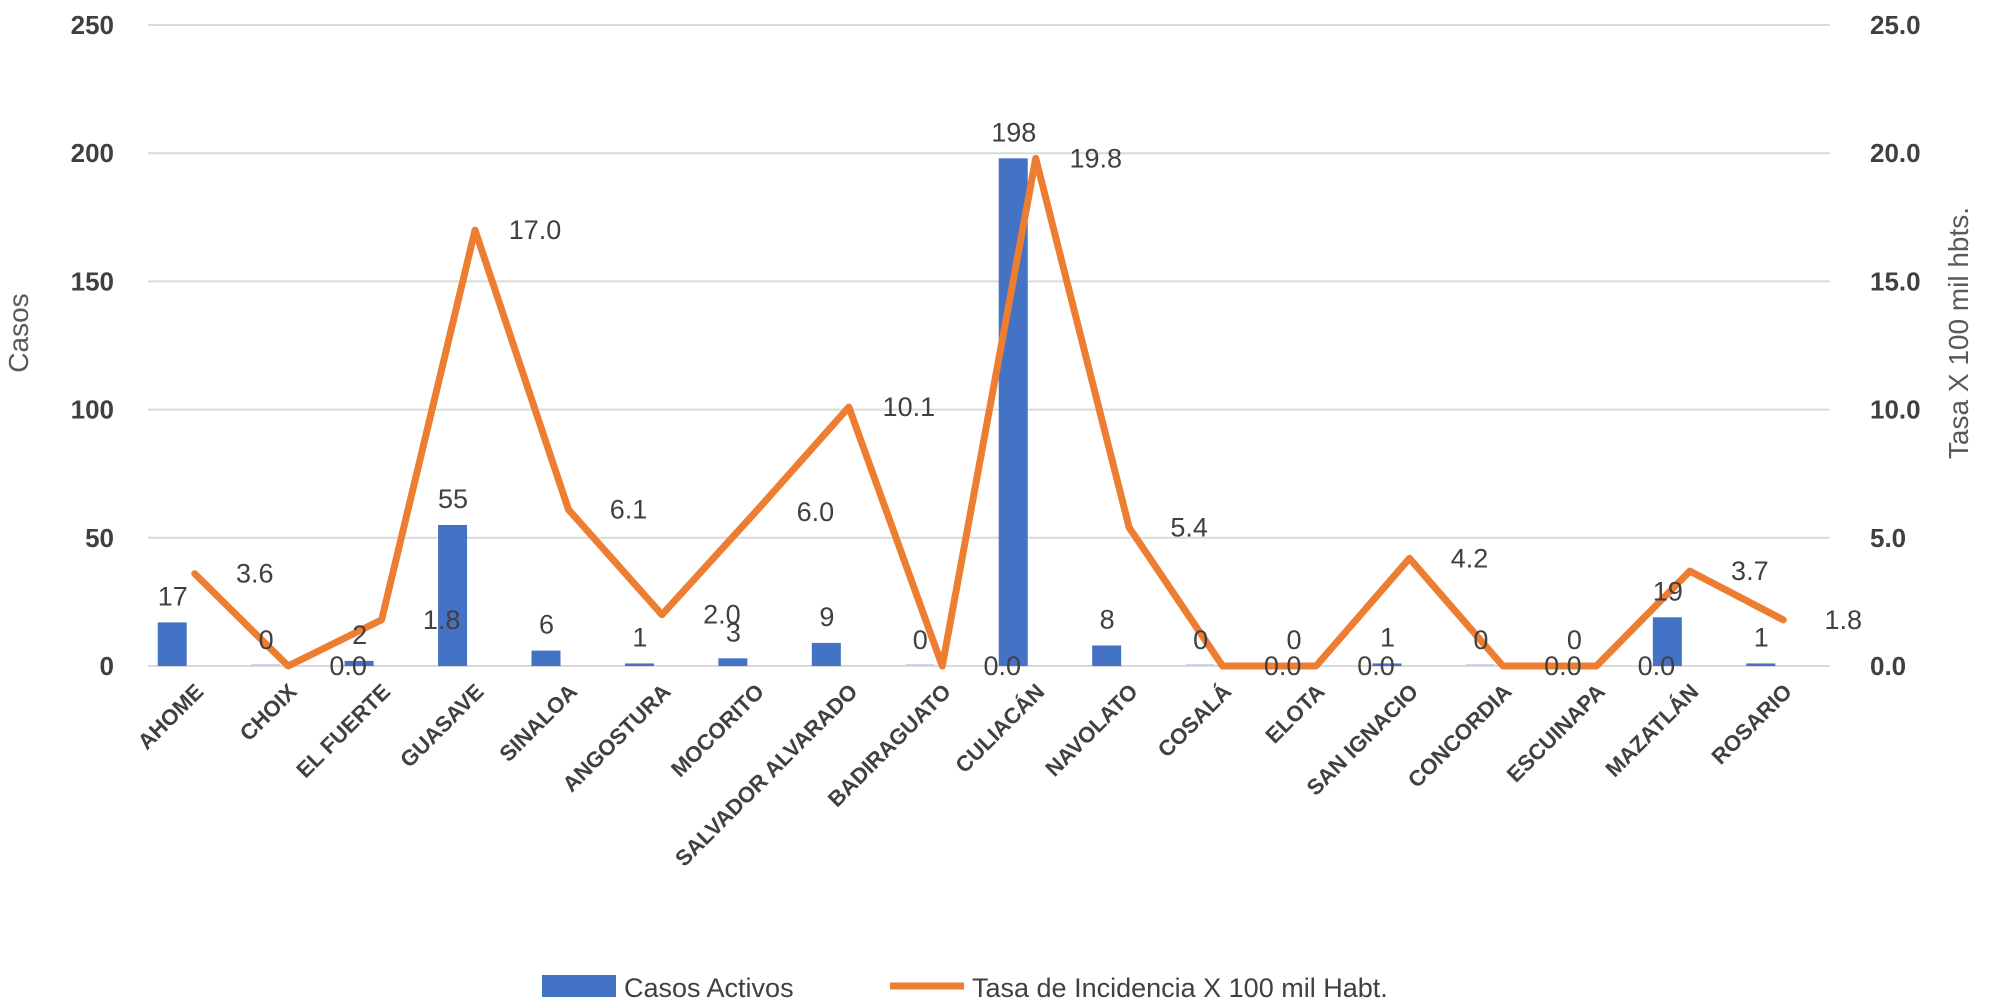  What do you see at coordinates (343, 731) in the screenshot?
I see `category-label: EL FUERTE` at bounding box center [343, 731].